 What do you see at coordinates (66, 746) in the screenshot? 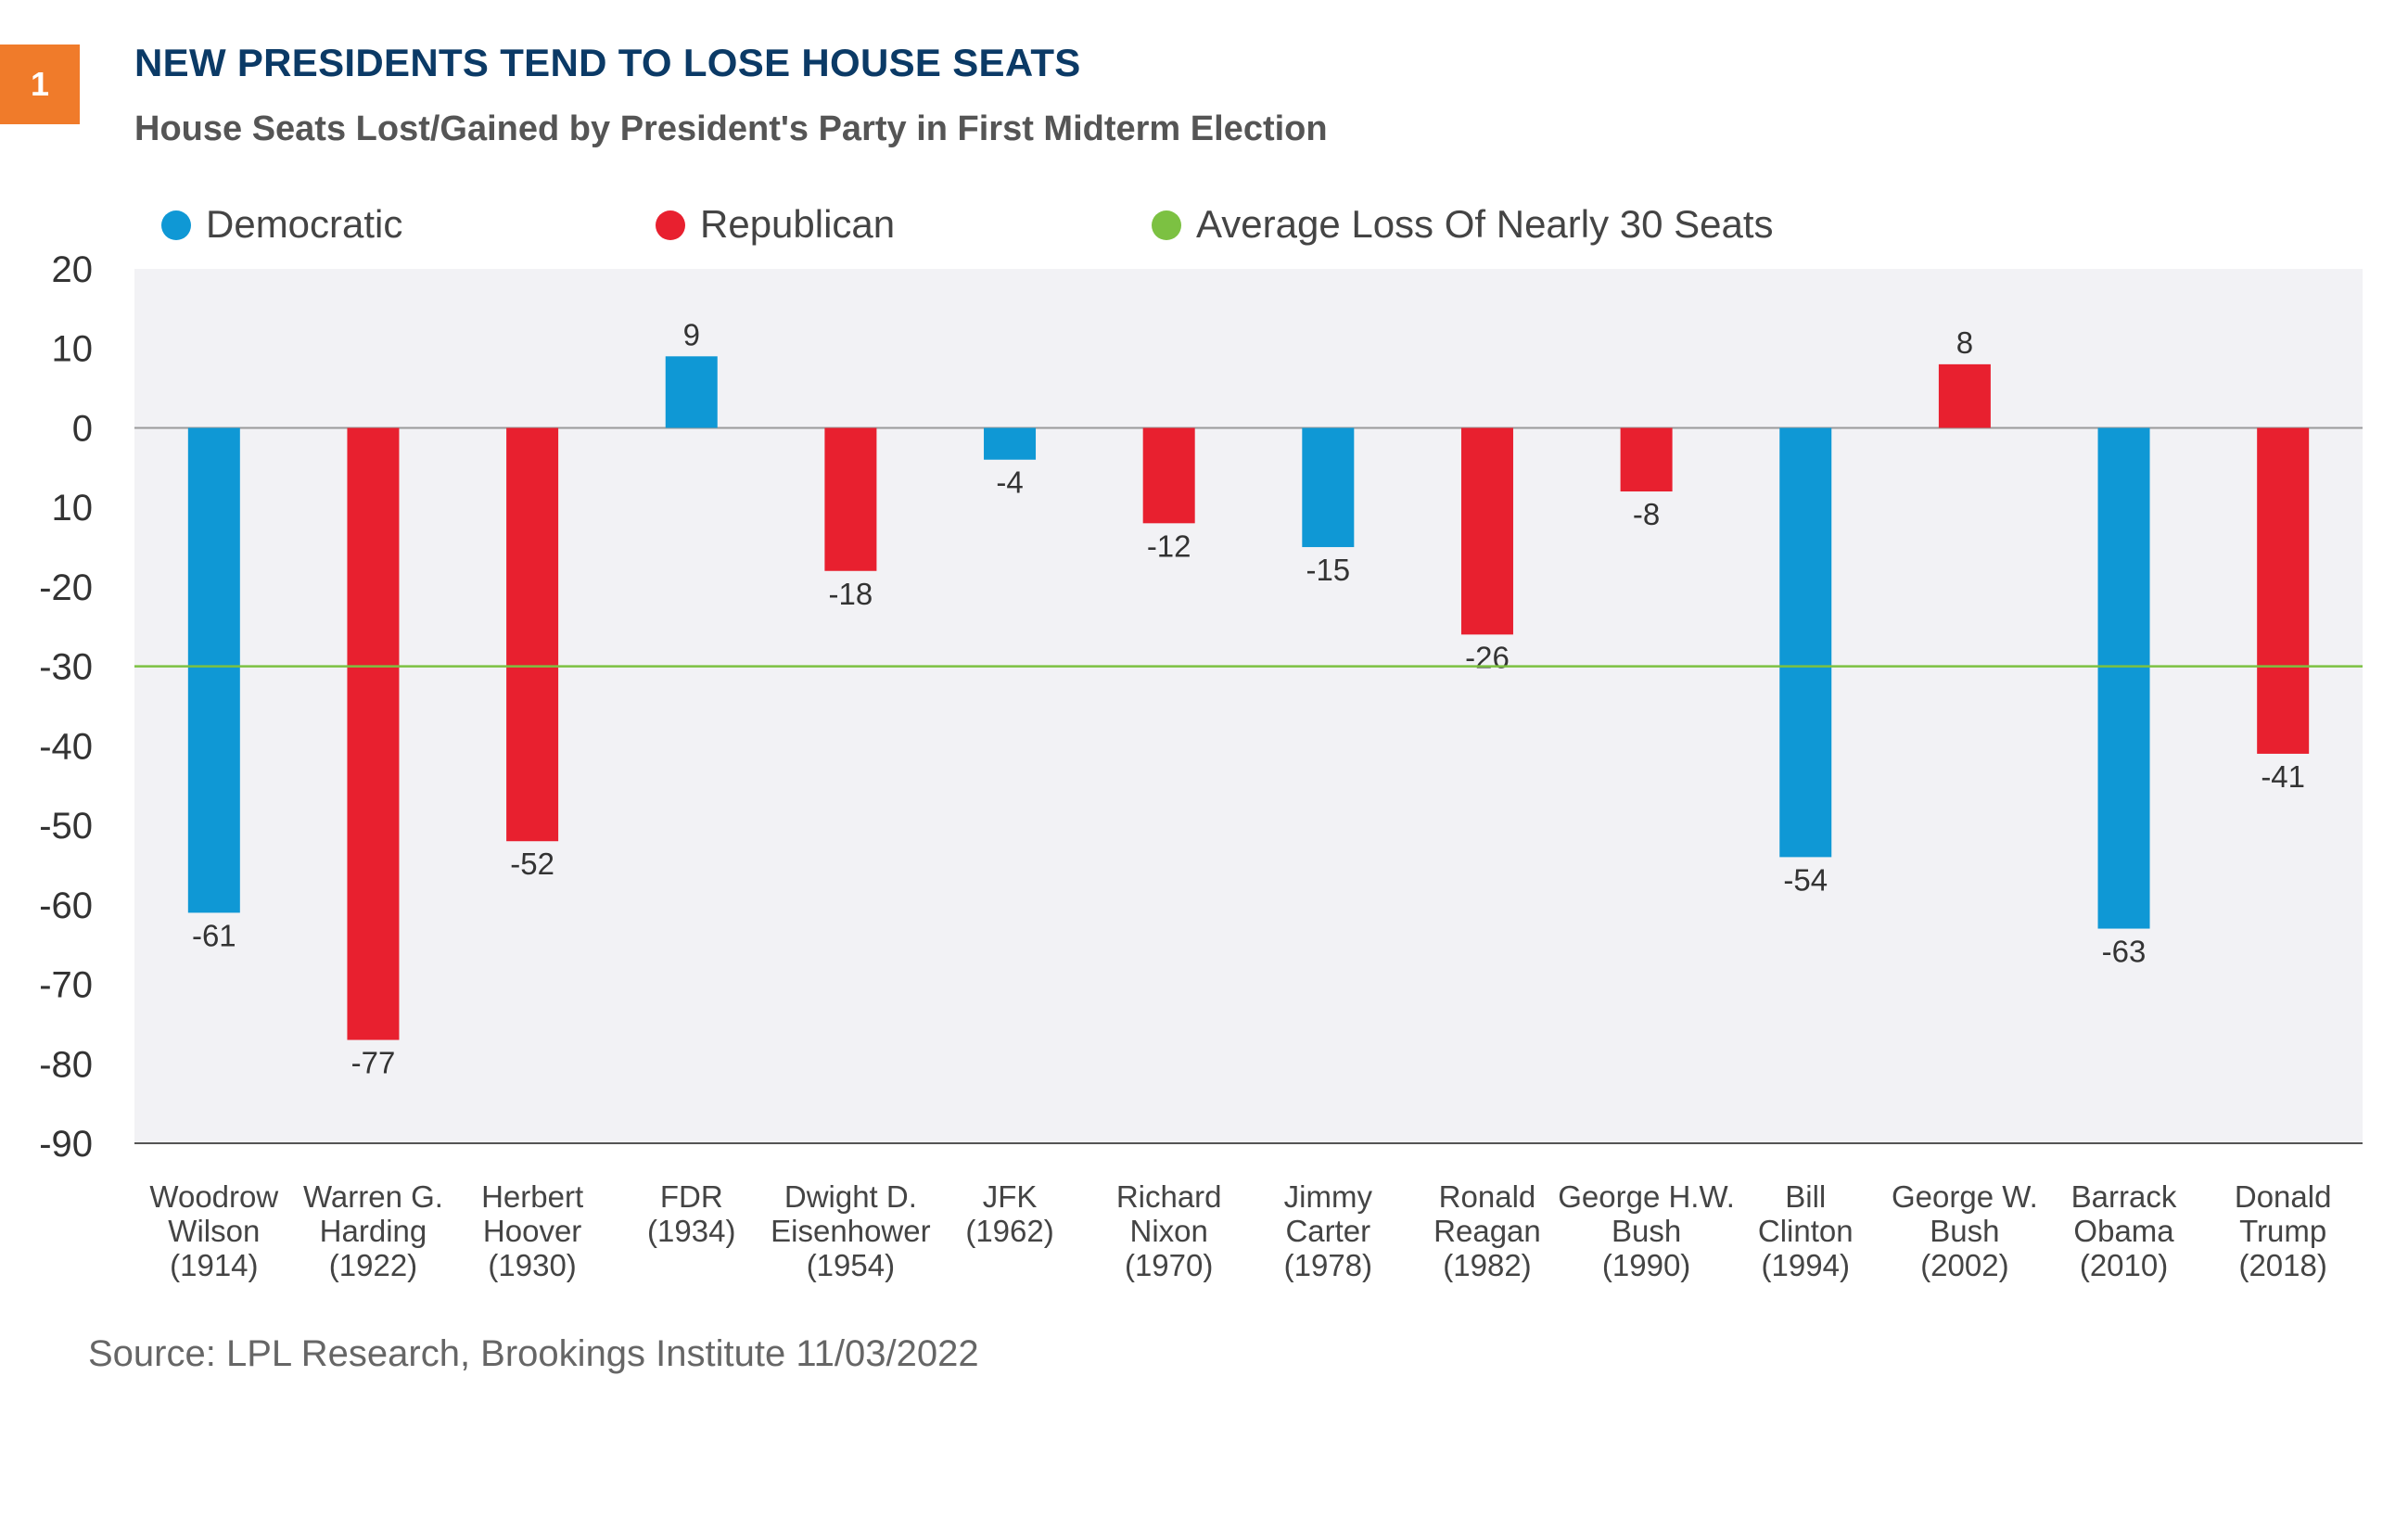
I see `y-tick-label: -40` at bounding box center [66, 746].